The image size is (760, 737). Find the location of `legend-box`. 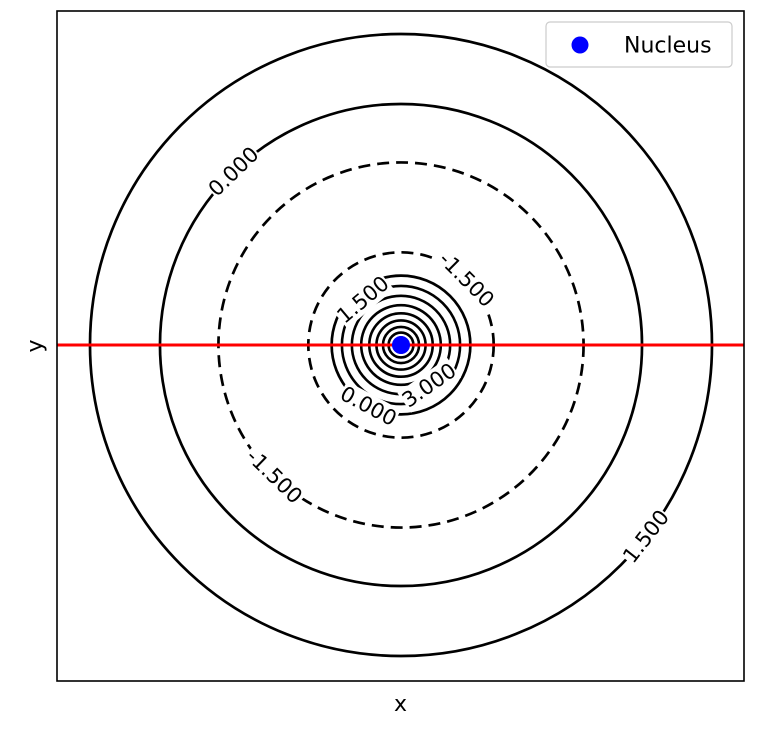

legend-box is located at coordinates (639, 44).